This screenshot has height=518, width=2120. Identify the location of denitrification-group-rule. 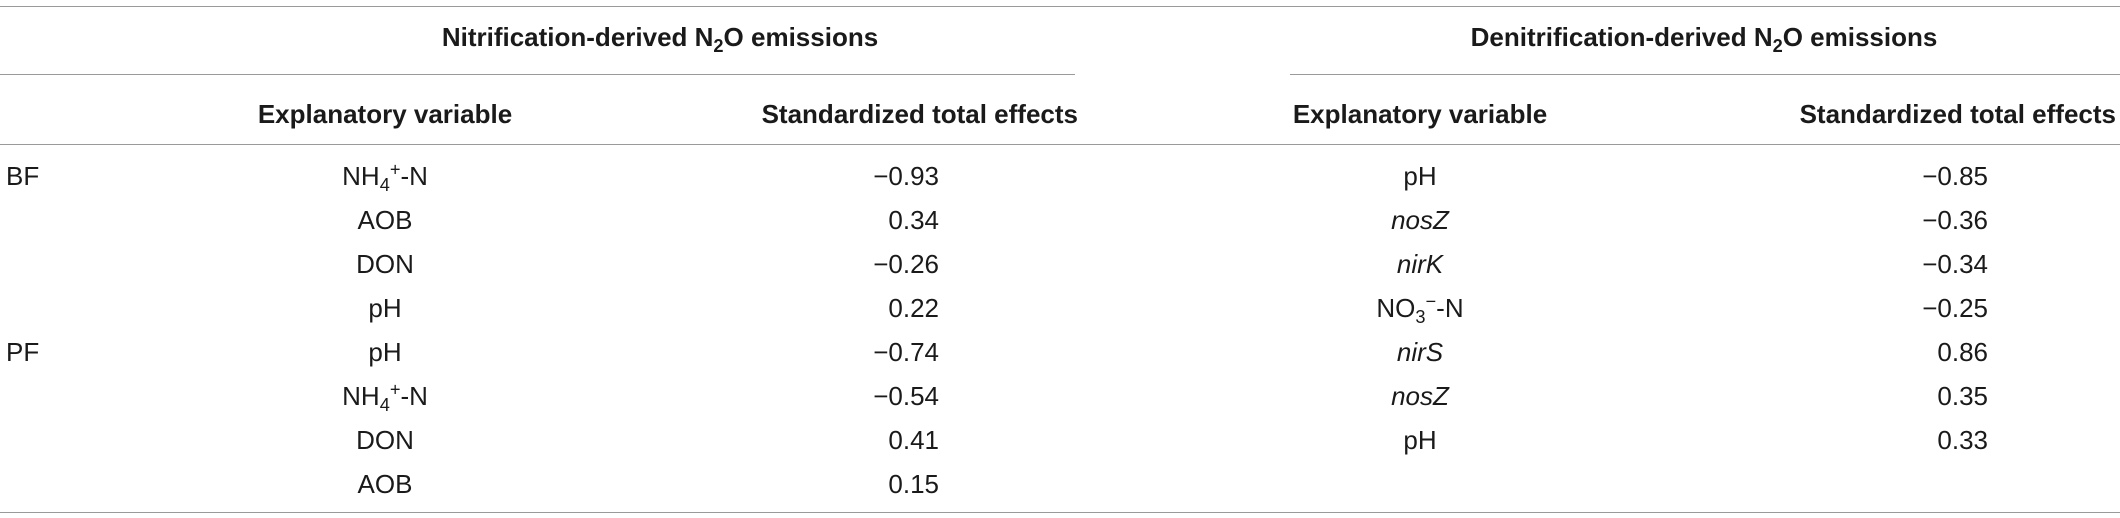
(1705, 74).